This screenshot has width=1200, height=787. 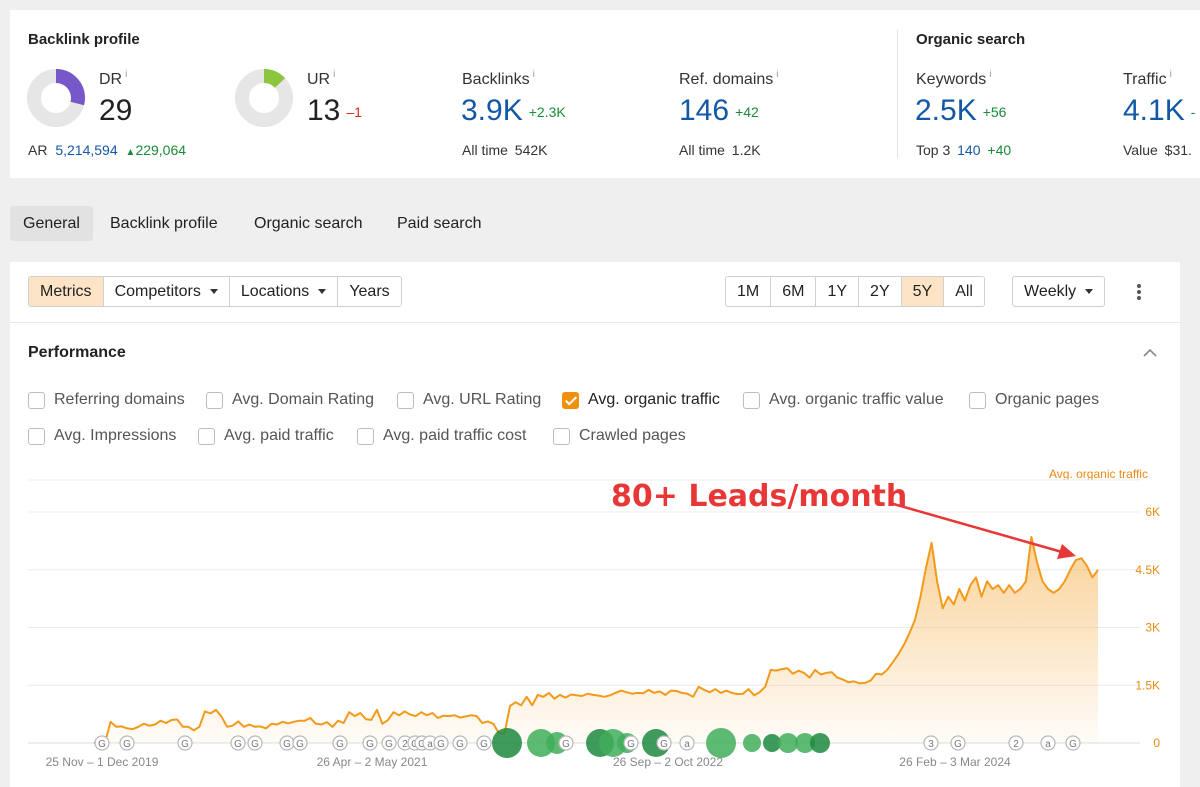 What do you see at coordinates (113, 78) in the screenshot?
I see `dr-label: DR i` at bounding box center [113, 78].